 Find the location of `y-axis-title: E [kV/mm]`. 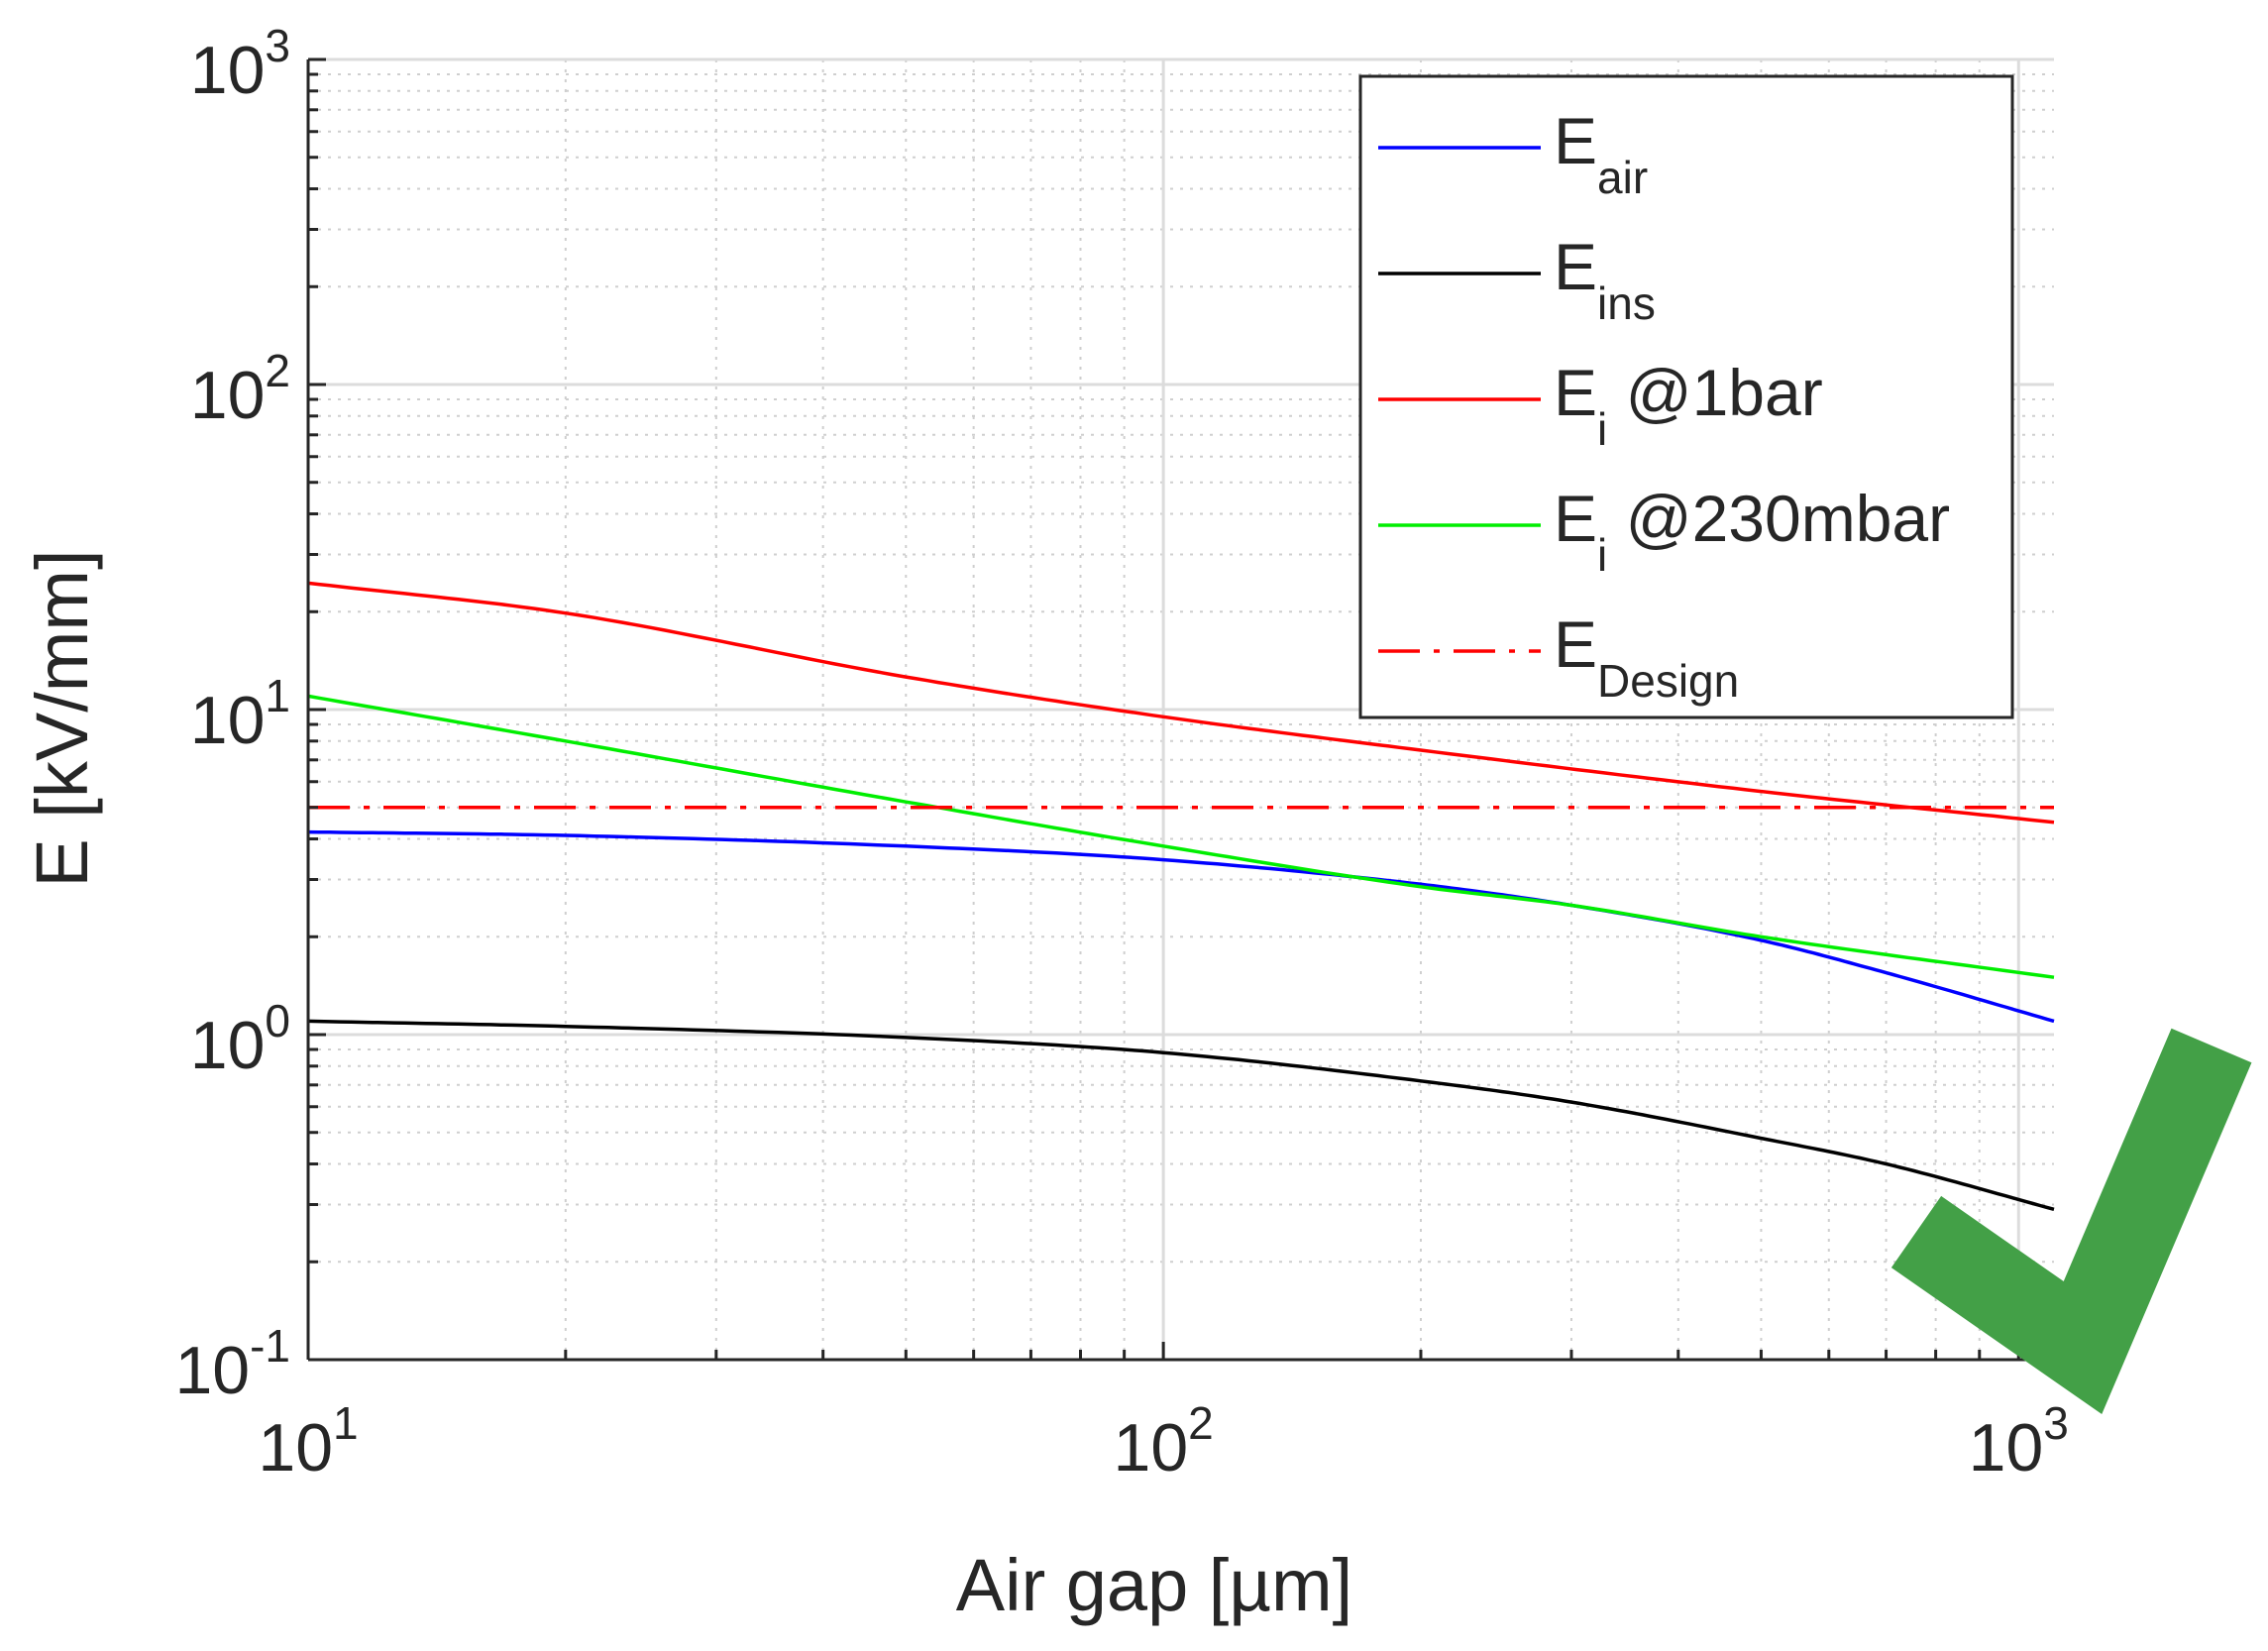

y-axis-title: E [kV/mm] is located at coordinates (62, 718).